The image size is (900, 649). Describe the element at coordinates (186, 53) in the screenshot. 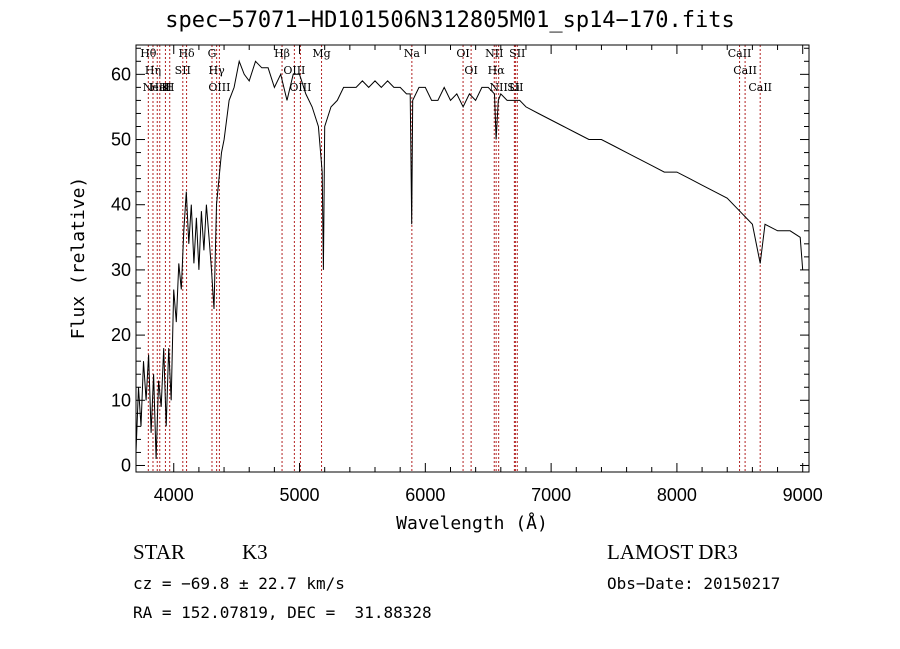

I see `line-marker-label: Hδ` at that location.